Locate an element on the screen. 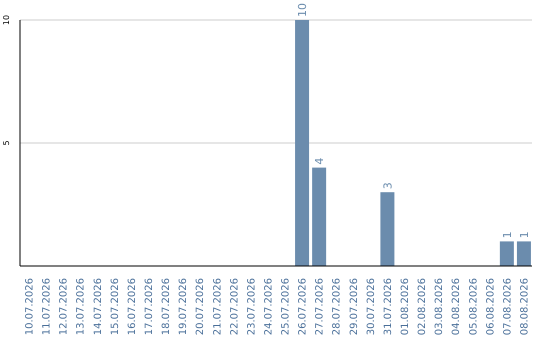  x-tick-label: 01.08.2026 is located at coordinates (405, 307).